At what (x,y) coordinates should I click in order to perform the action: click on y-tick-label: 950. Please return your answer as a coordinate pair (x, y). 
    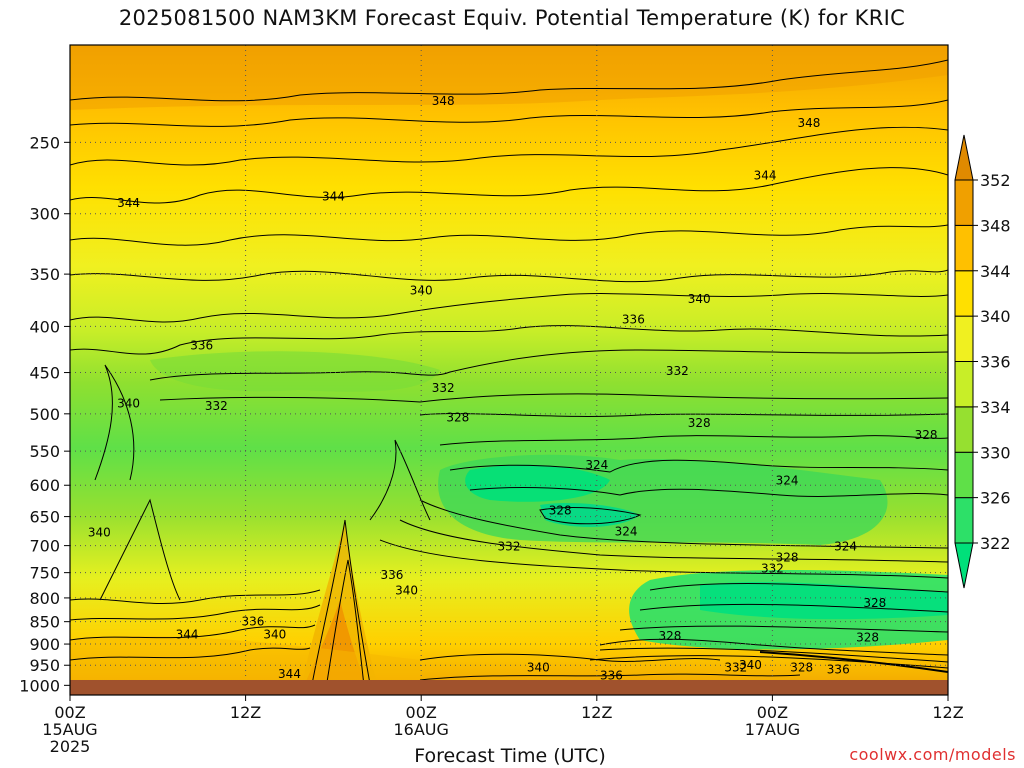
    Looking at the image, I should click on (44, 665).